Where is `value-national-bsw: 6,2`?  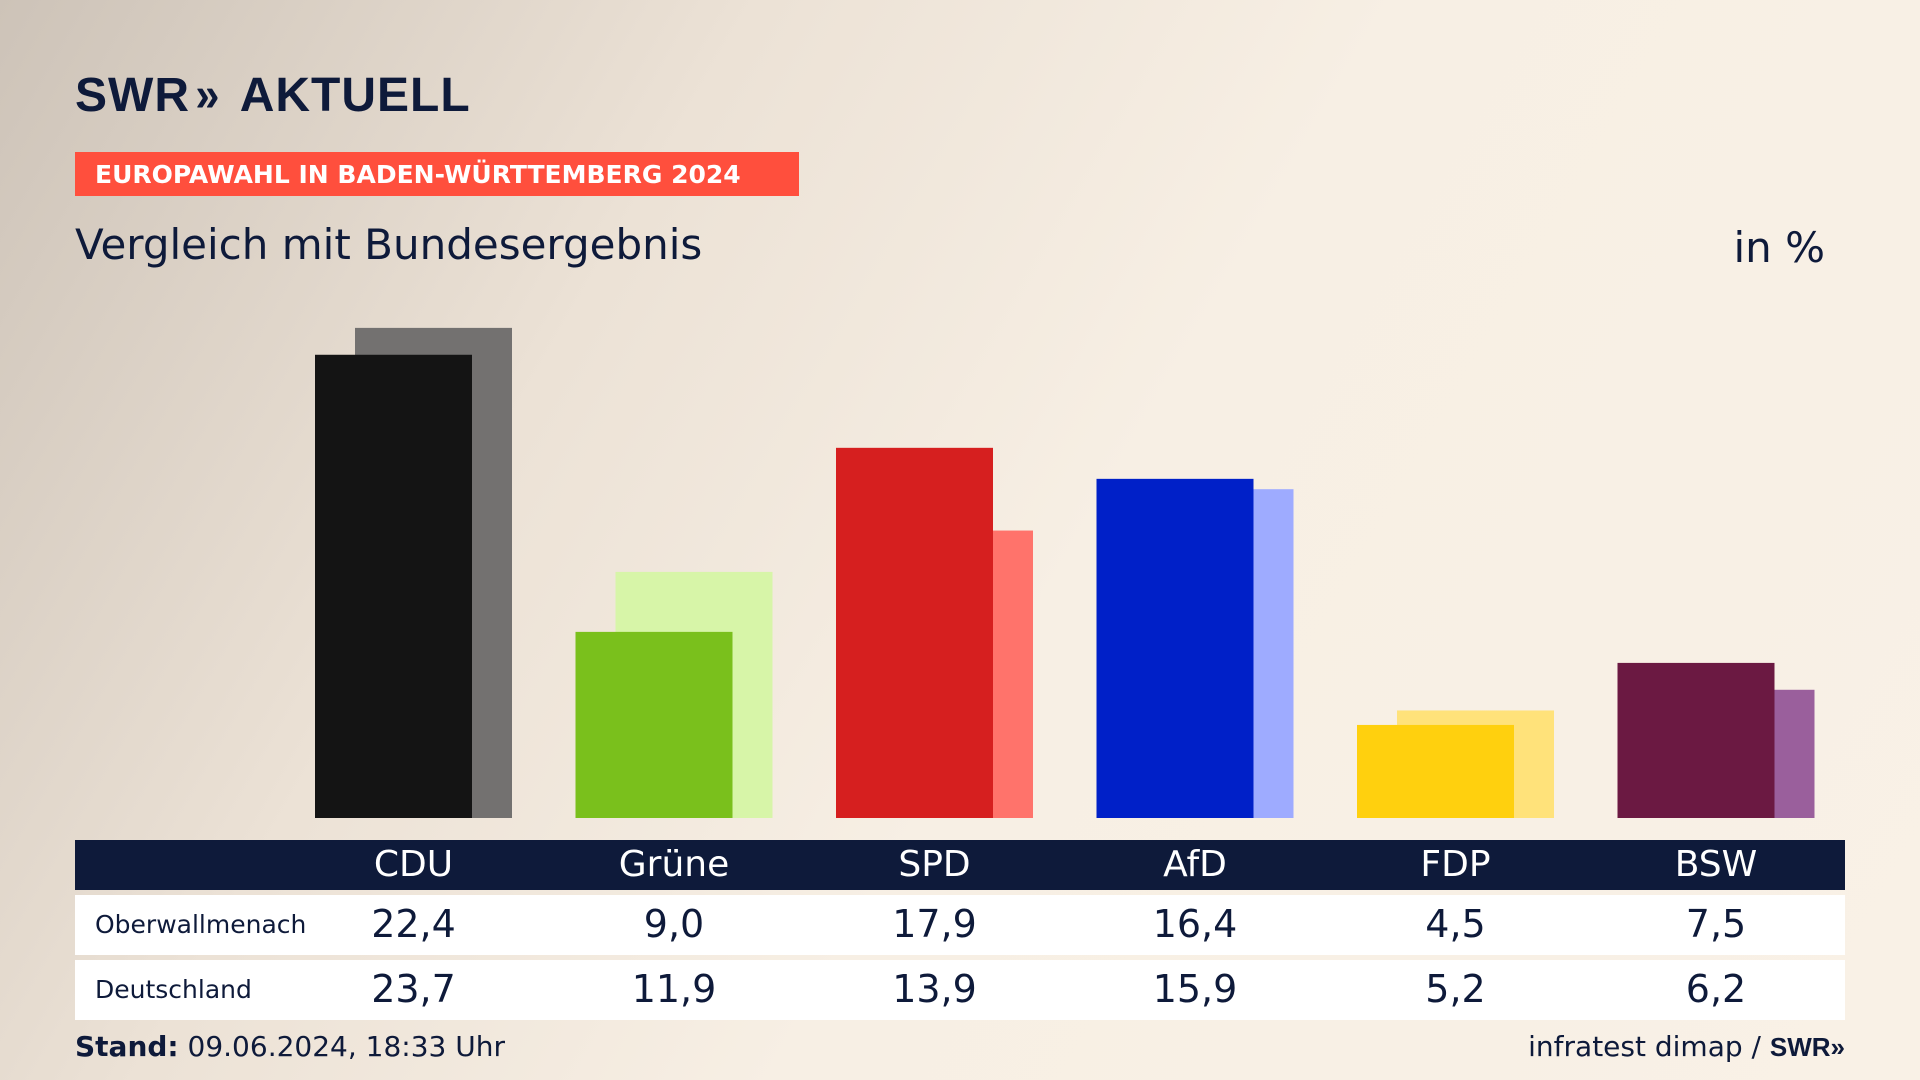
value-national-bsw: 6,2 is located at coordinates (1716, 989).